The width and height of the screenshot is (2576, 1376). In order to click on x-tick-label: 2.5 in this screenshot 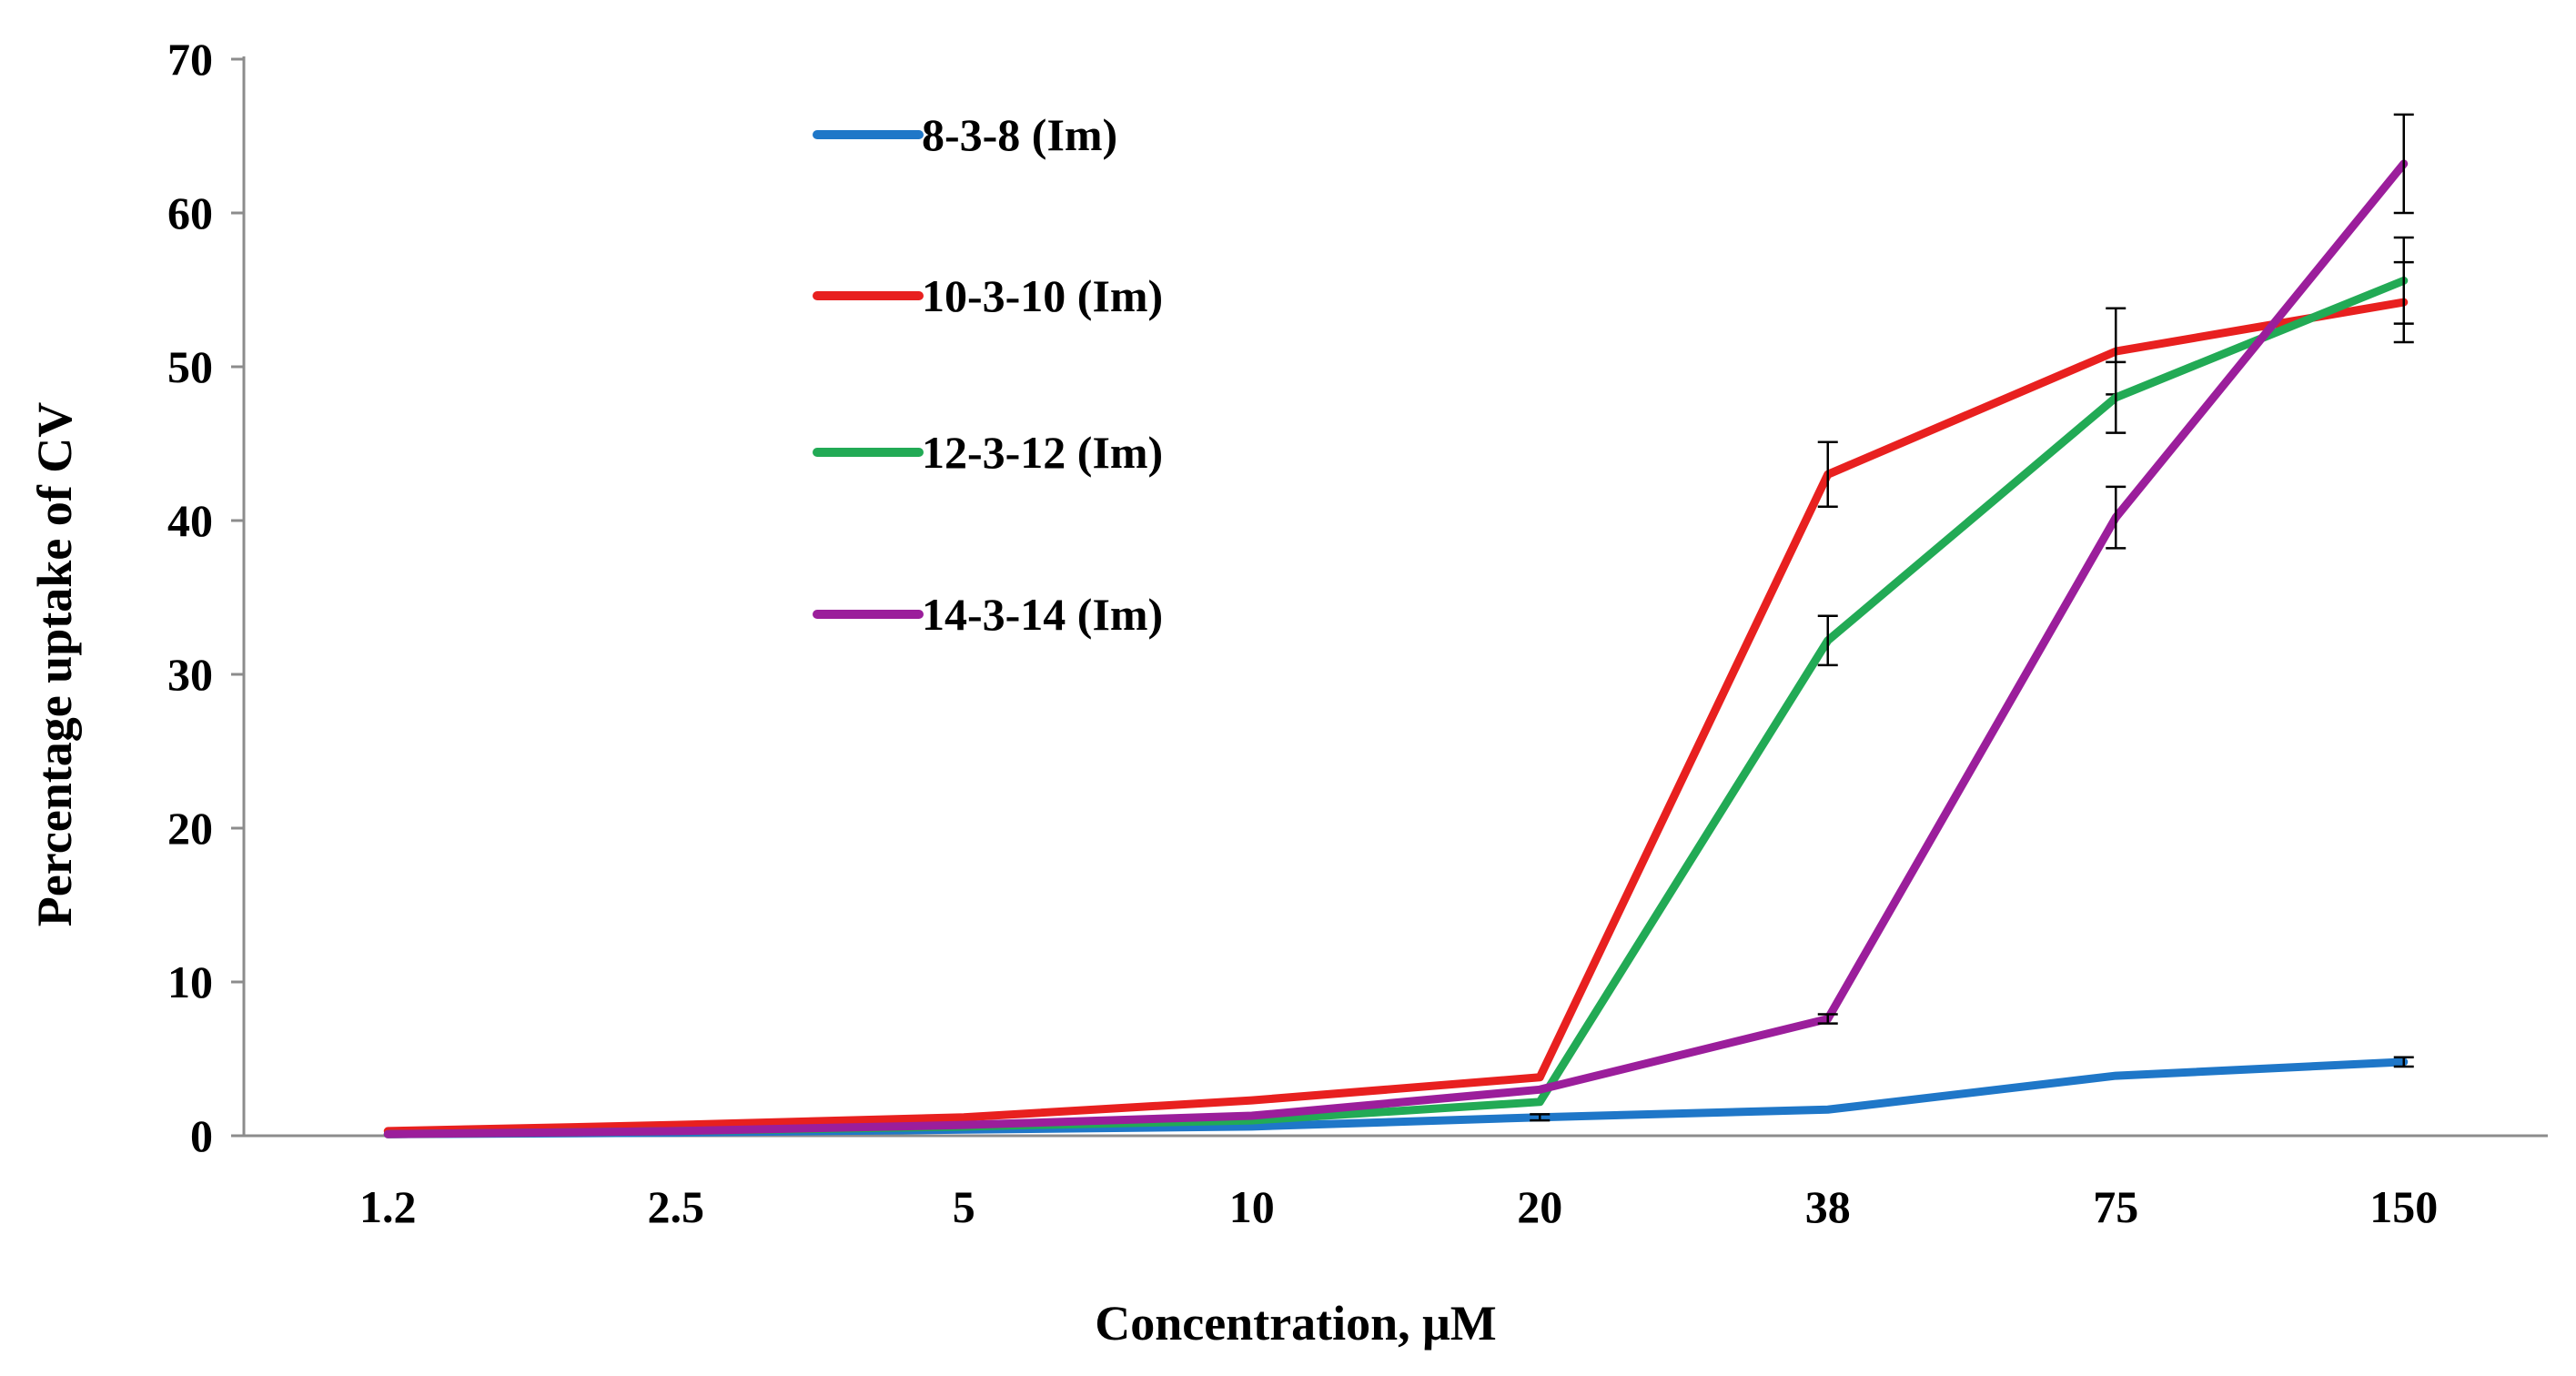, I will do `click(676, 1206)`.